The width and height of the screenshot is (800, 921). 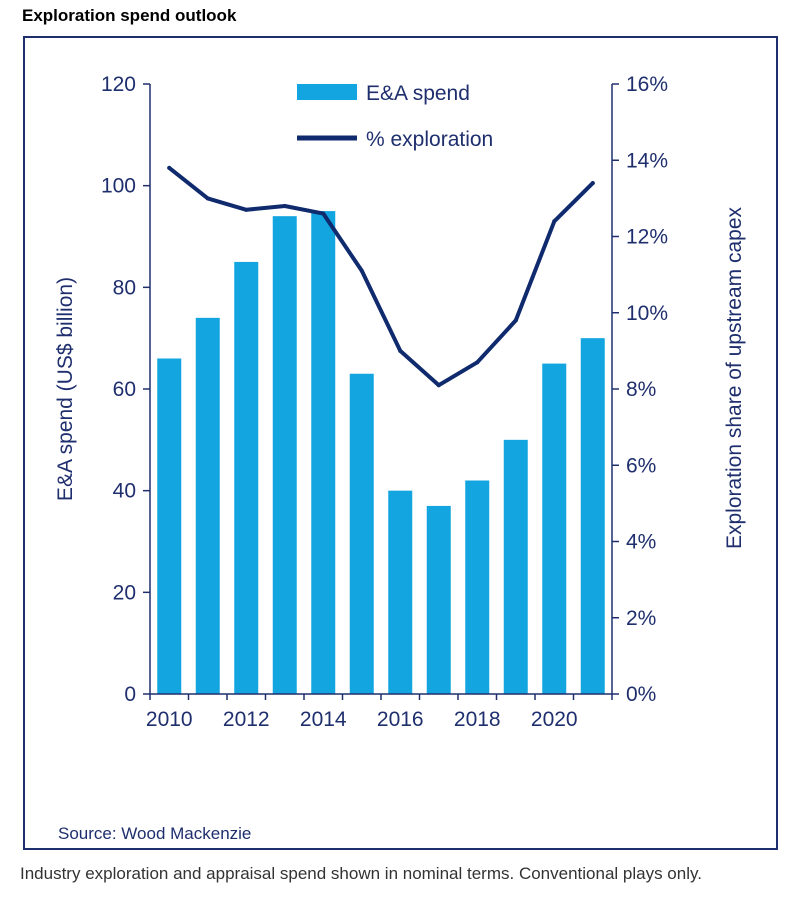 What do you see at coordinates (477, 719) in the screenshot?
I see `x-tick-label: 2018` at bounding box center [477, 719].